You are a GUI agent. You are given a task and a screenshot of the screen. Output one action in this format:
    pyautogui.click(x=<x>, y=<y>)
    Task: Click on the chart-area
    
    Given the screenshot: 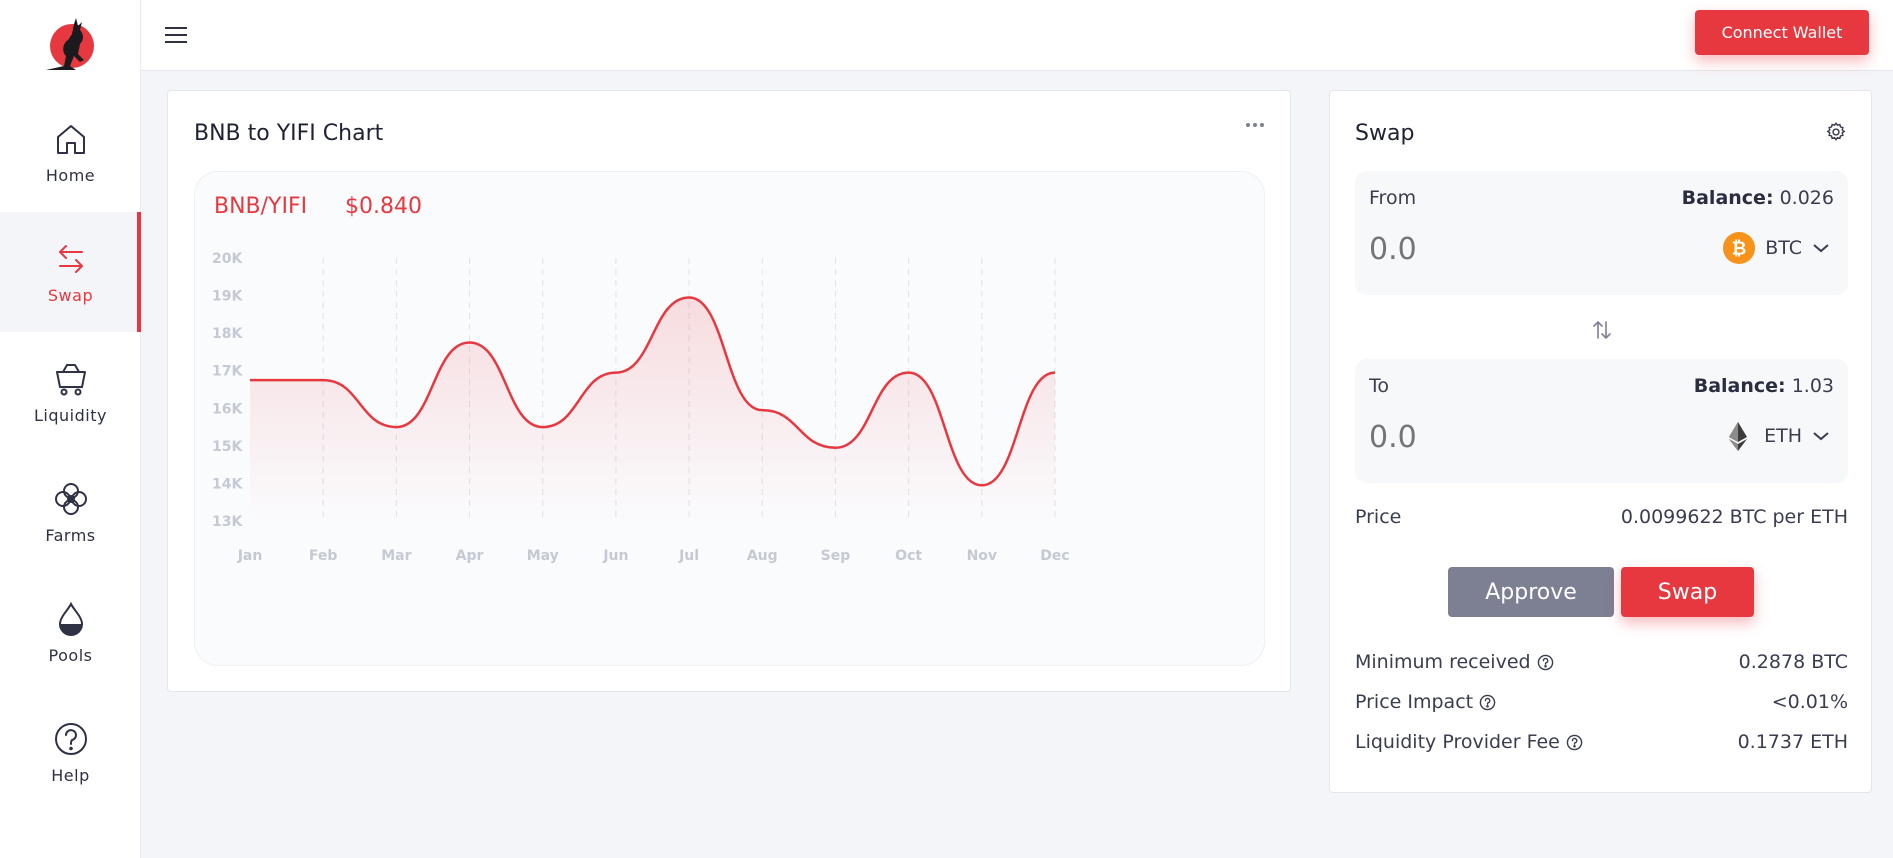 What is the action you would take?
    pyautogui.click(x=652, y=409)
    